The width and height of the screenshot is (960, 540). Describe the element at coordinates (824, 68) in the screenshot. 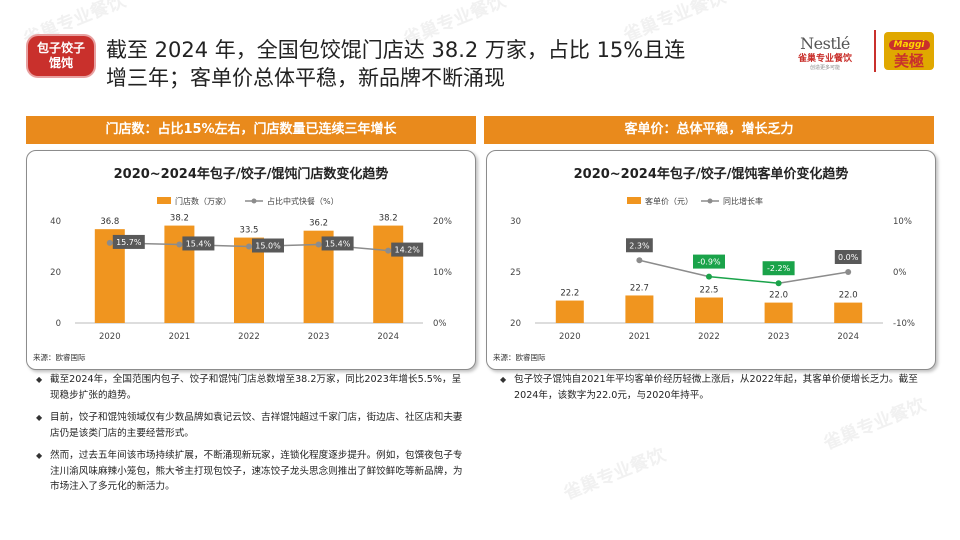

I see `nestle-logo-slogan: 创造更多可能` at that location.